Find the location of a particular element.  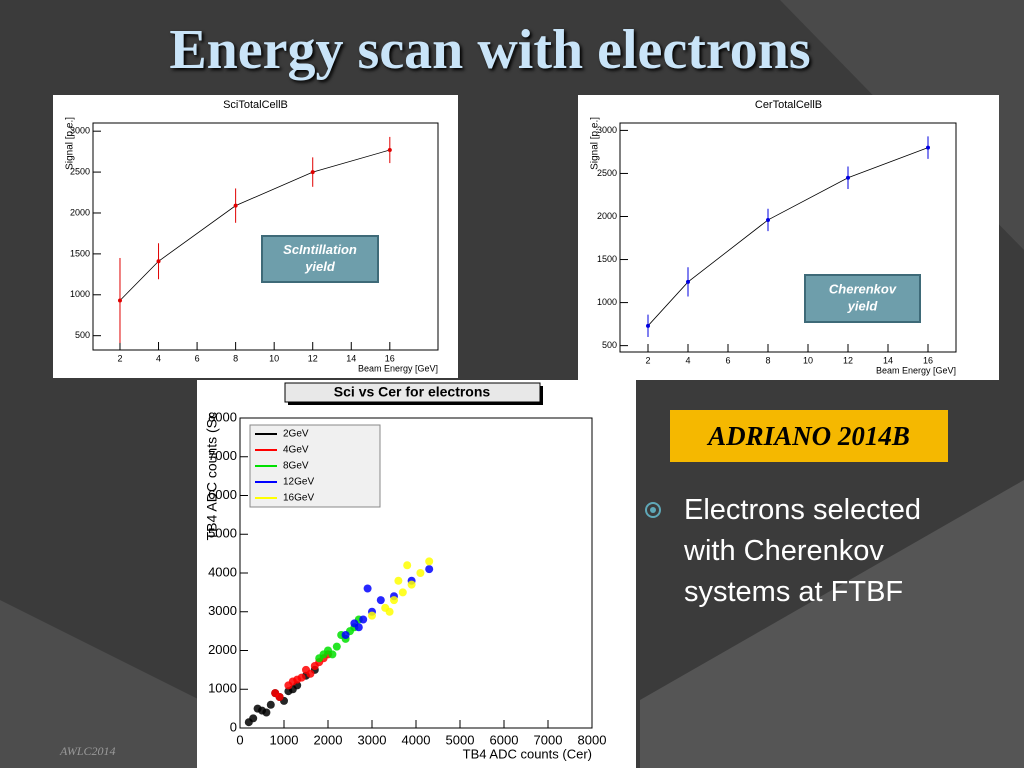

y-tick-label: 7000 is located at coordinates (222, 455).